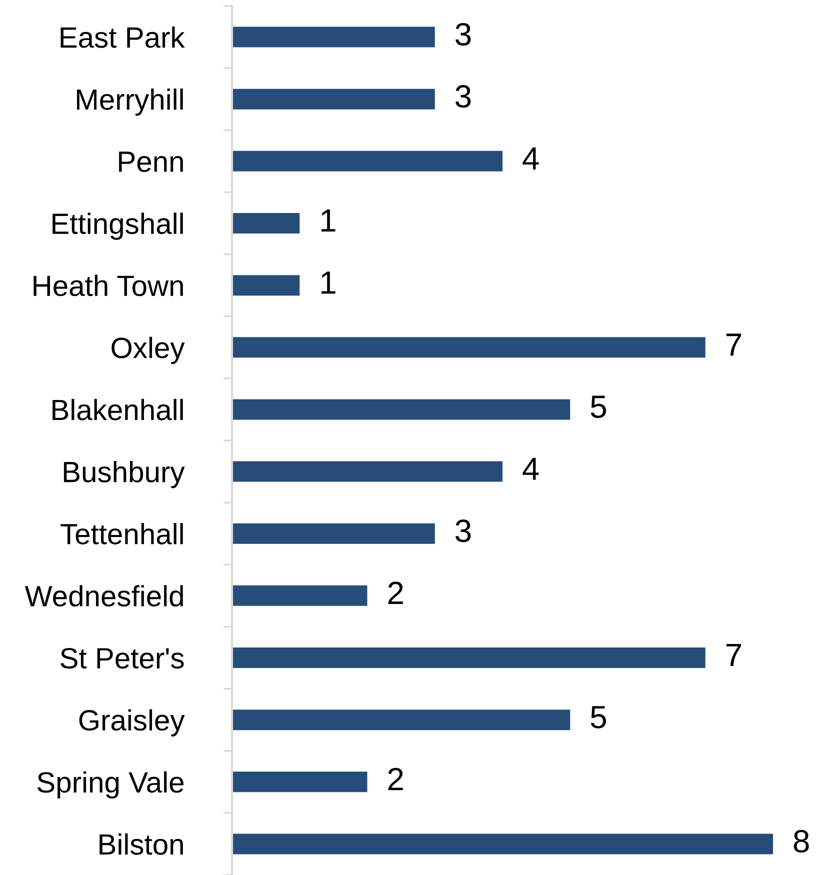 Image resolution: width=823 pixels, height=875 pixels. What do you see at coordinates (141, 844) in the screenshot?
I see `y-tick-label: Bilston` at bounding box center [141, 844].